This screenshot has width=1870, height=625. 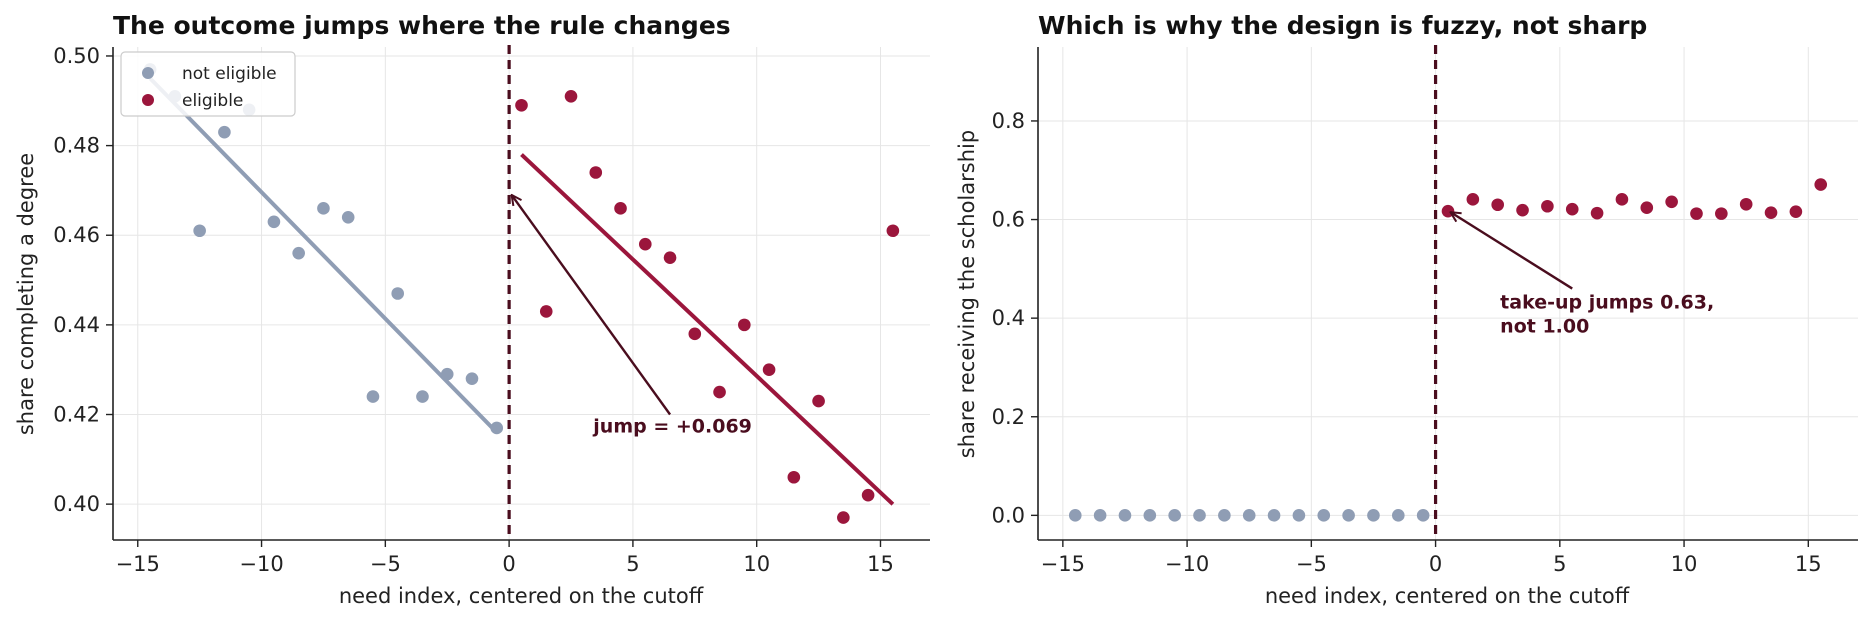 What do you see at coordinates (508, 564) in the screenshot?
I see `x-tick-label: 0` at bounding box center [508, 564].